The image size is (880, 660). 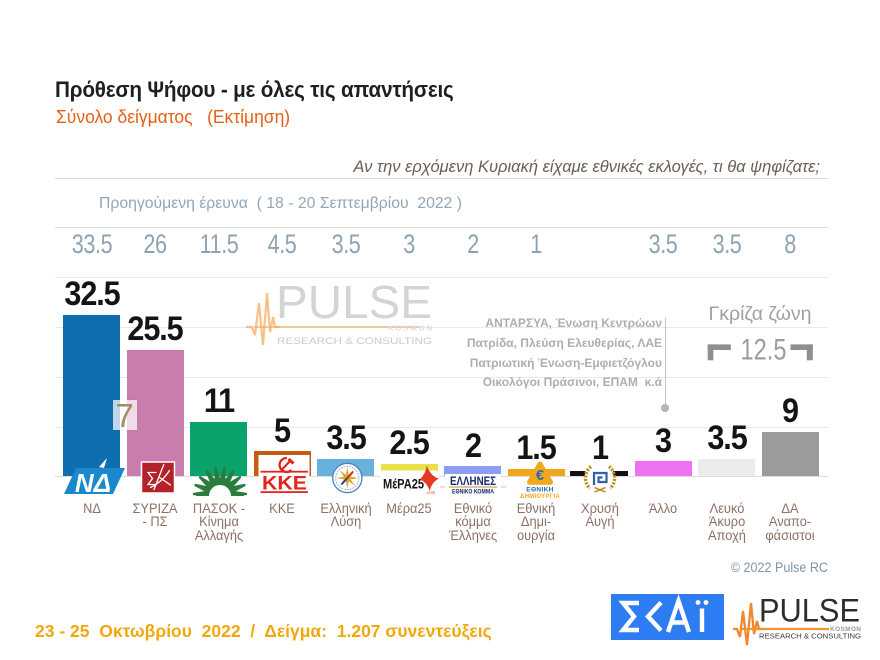 I want to click on svg-text: ΝΔ, so click(x=93, y=483).